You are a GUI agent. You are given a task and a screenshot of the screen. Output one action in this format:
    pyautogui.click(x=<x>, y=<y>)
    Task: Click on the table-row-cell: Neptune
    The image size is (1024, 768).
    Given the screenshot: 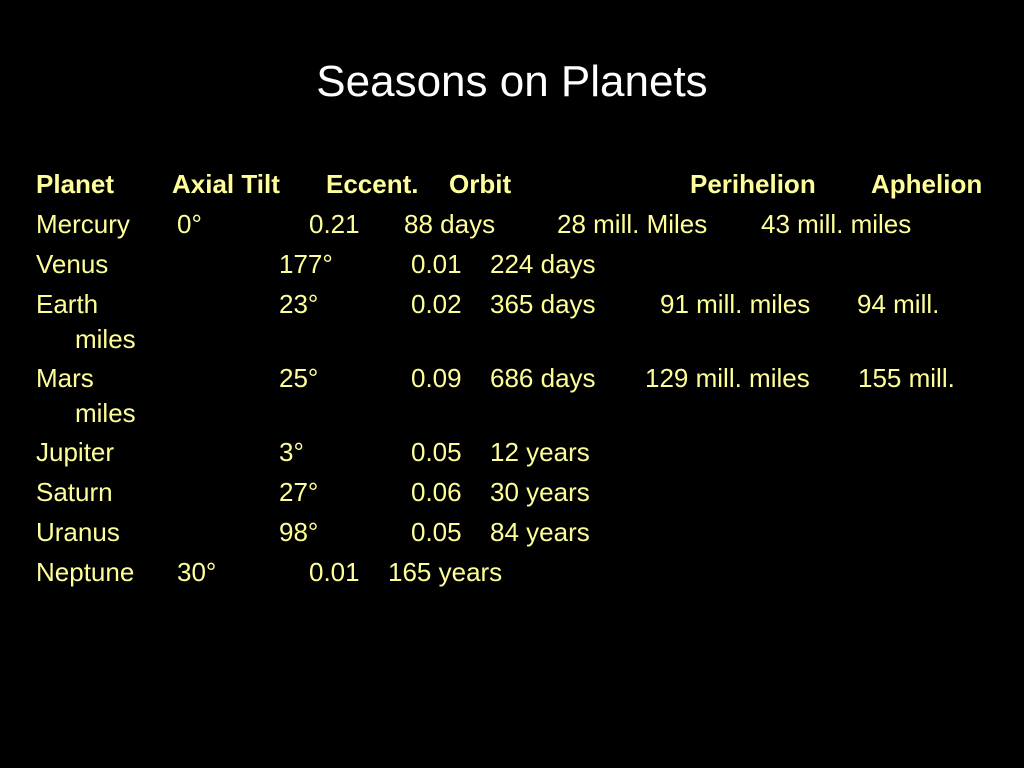 What is the action you would take?
    pyautogui.click(x=85, y=572)
    